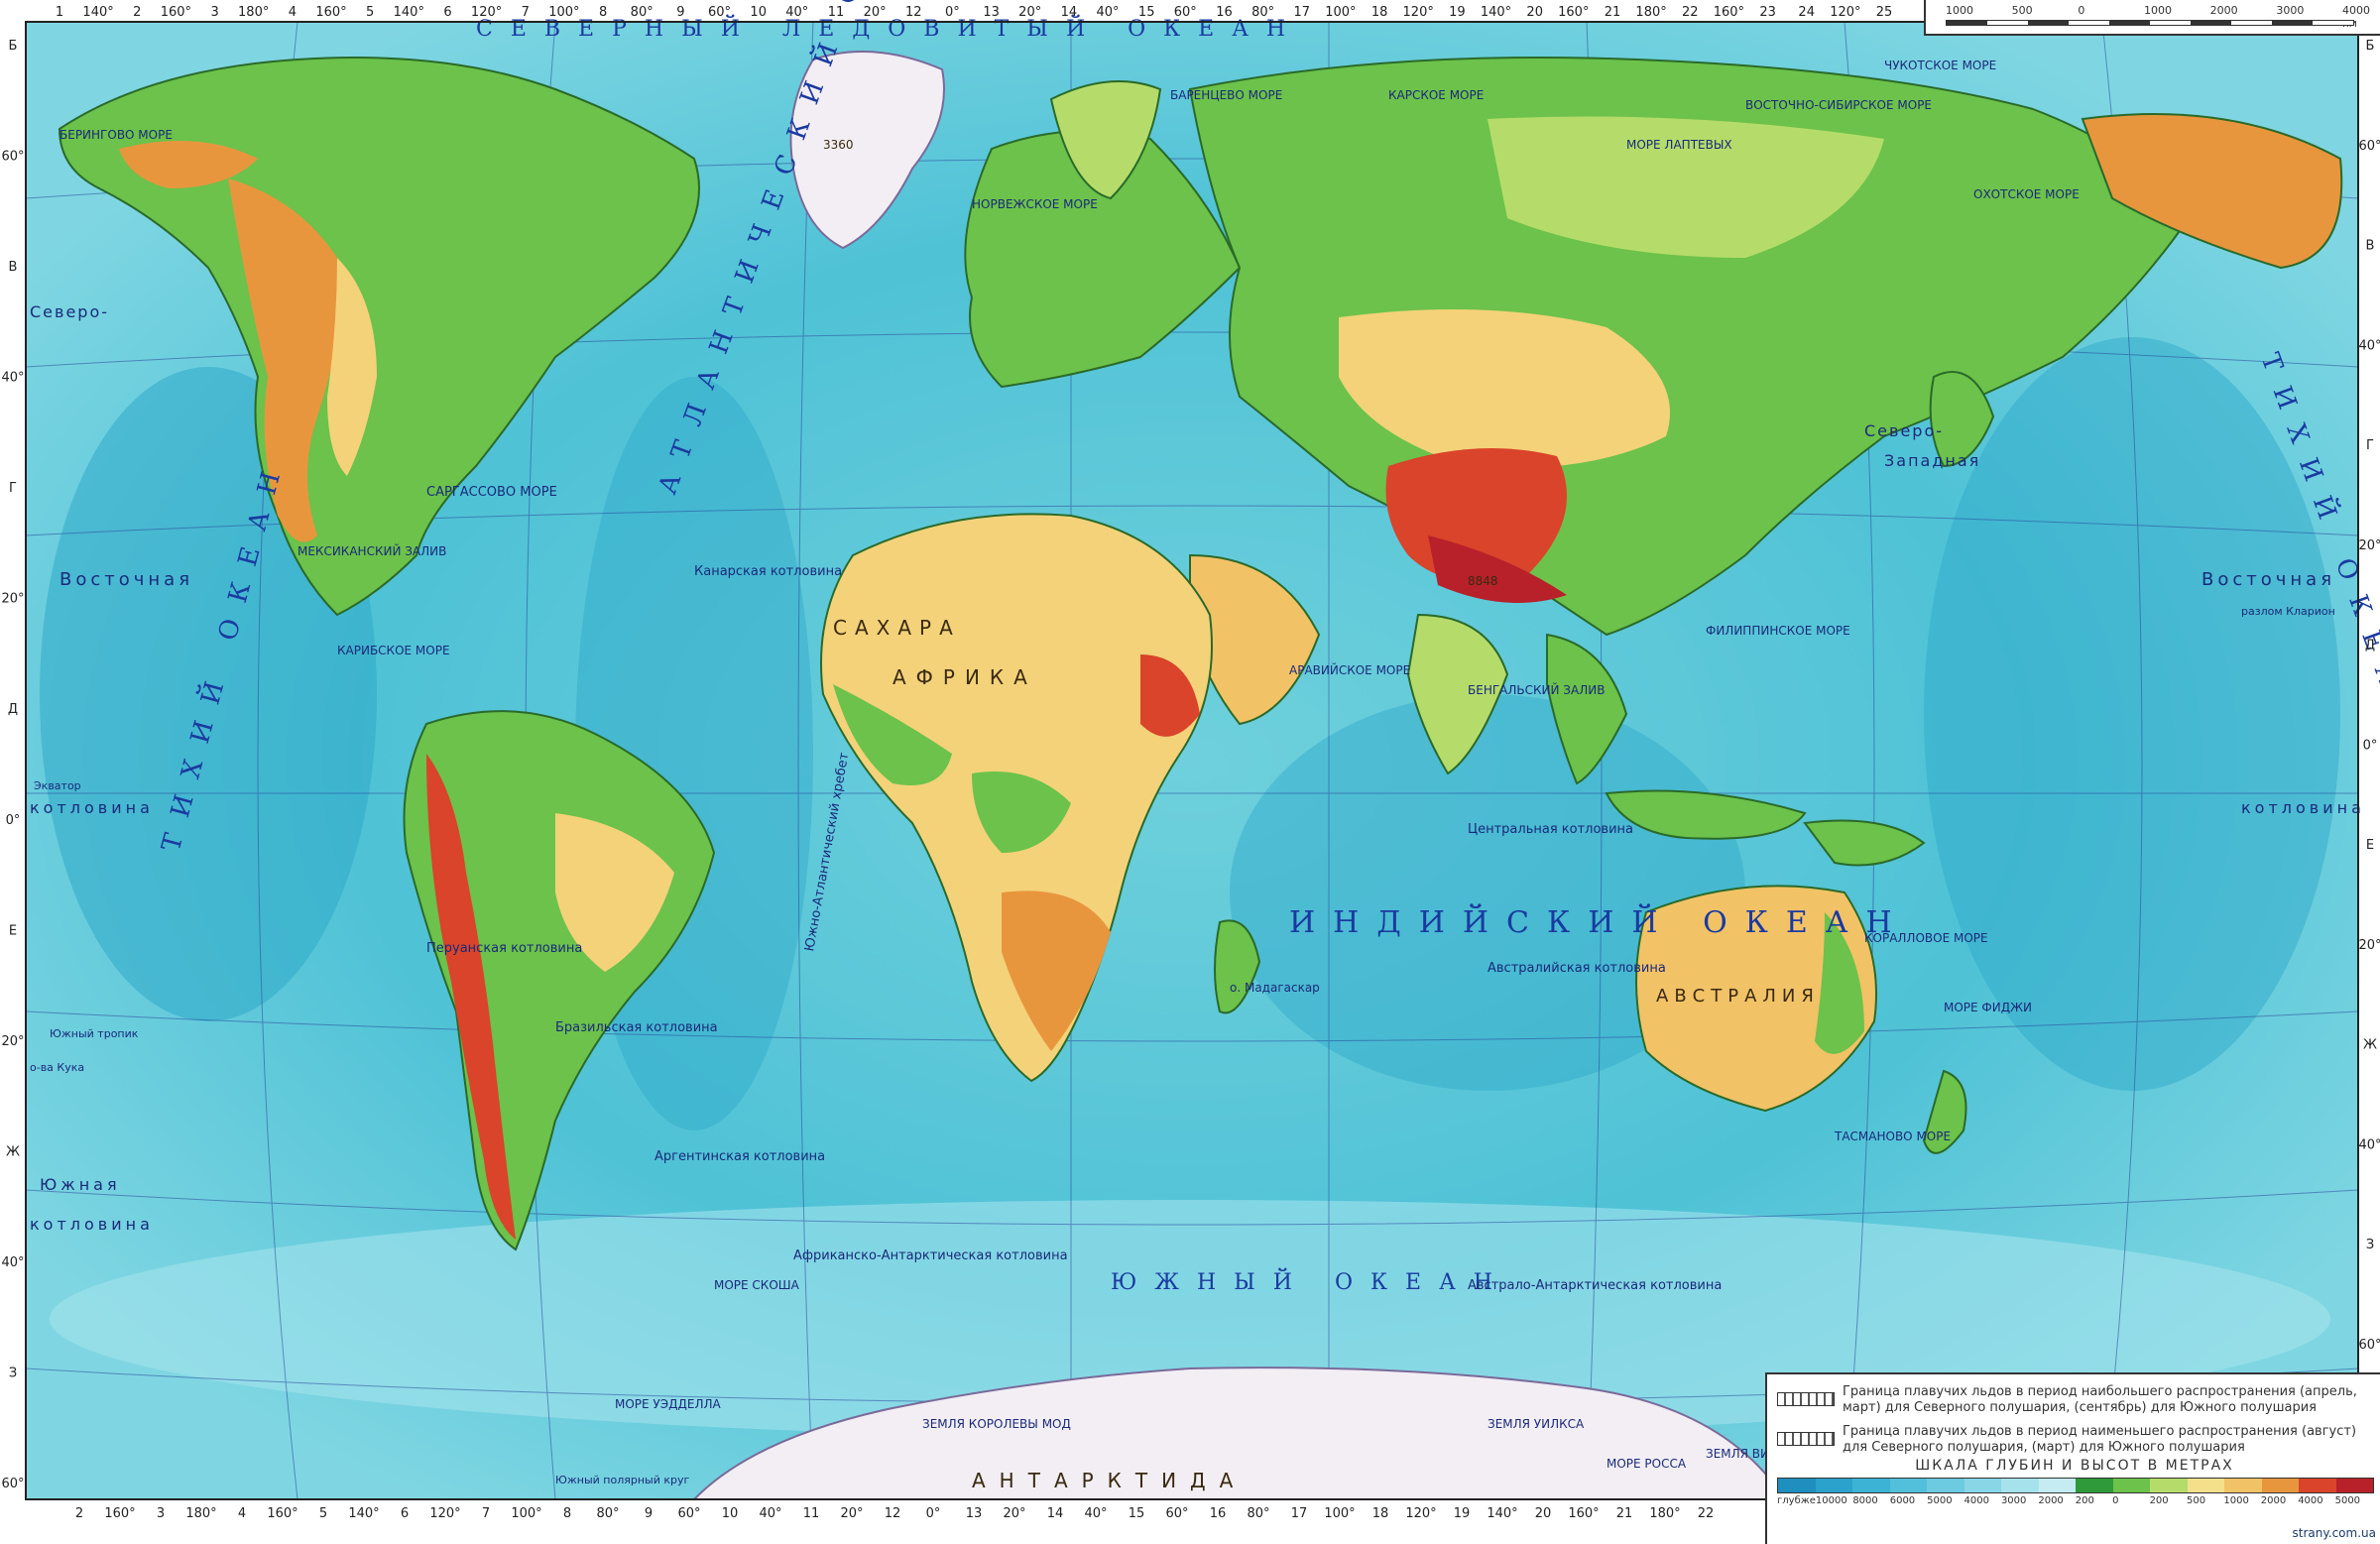 The image size is (2380, 1544). Describe the element at coordinates (2370, 1245) in the screenshot. I see `right-edge-label-12: З` at that location.